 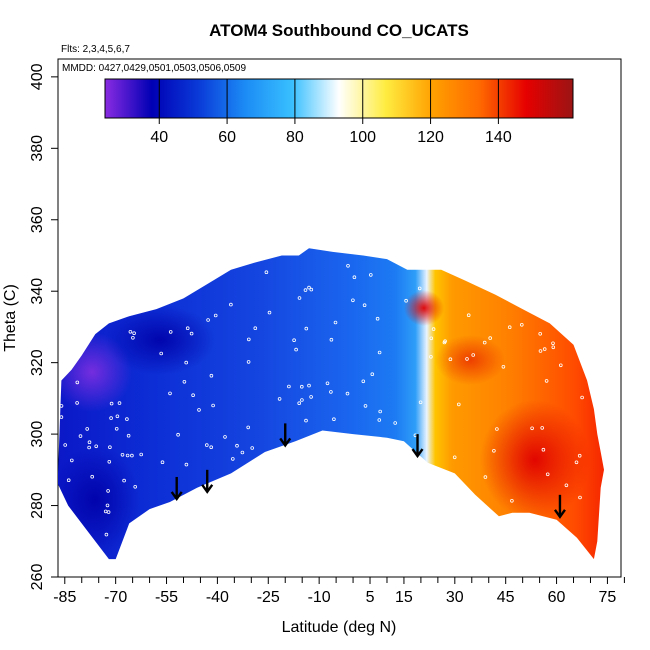 I want to click on high-co-core-upper, so click(x=424, y=308).